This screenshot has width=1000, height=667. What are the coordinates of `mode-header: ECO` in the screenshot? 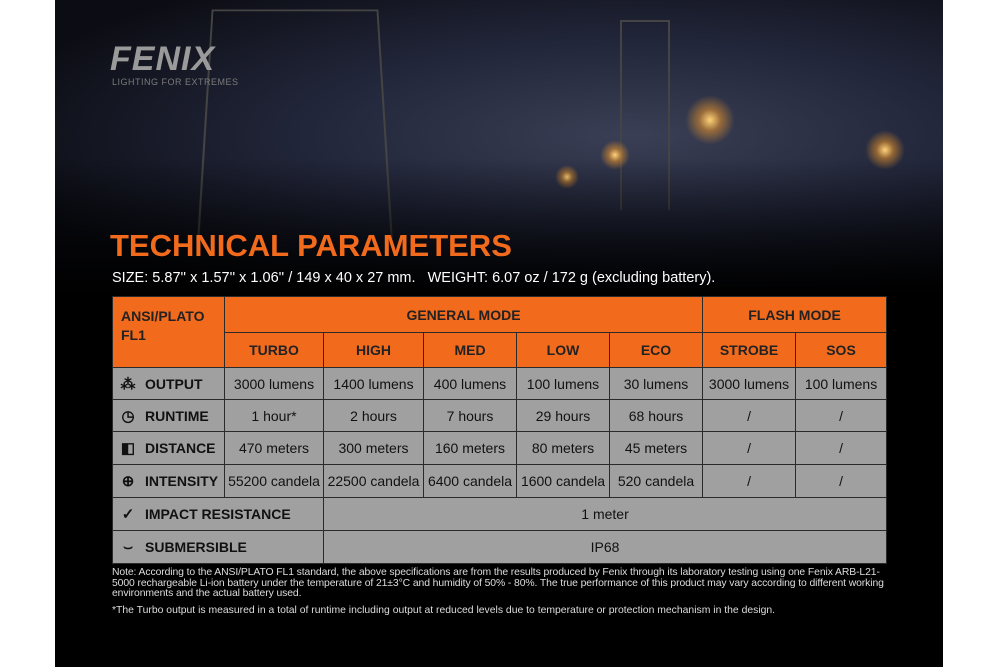 It's located at (656, 350).